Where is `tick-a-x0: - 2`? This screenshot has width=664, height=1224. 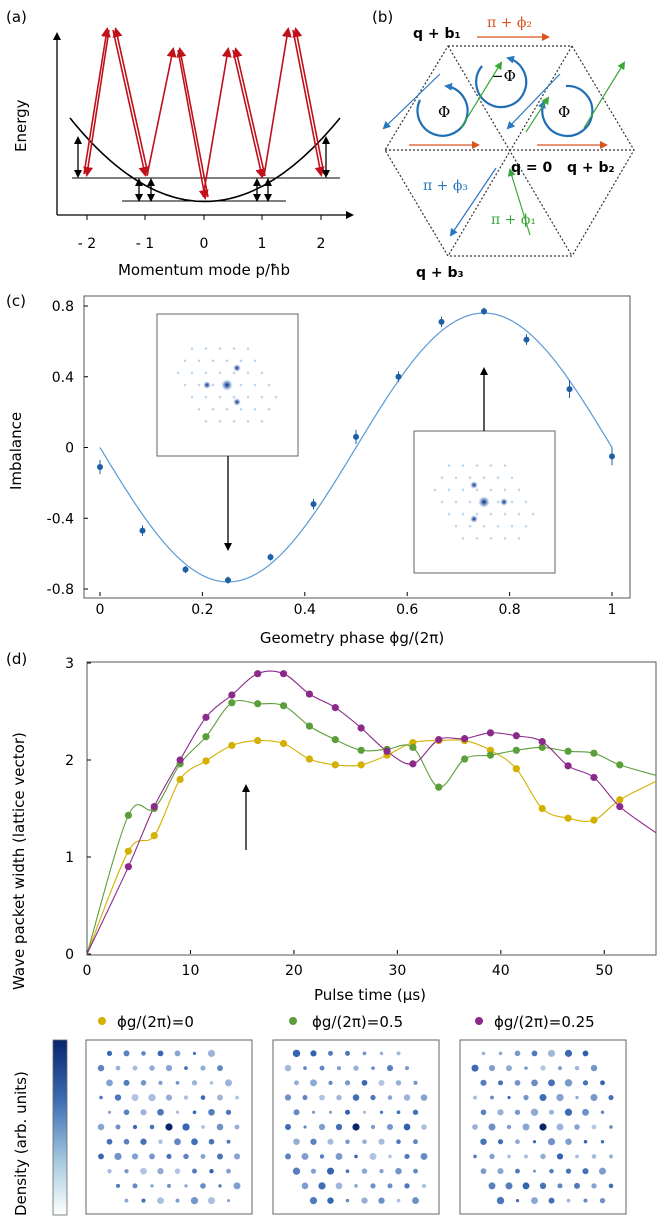
tick-a-x0: - 2 is located at coordinates (87, 244).